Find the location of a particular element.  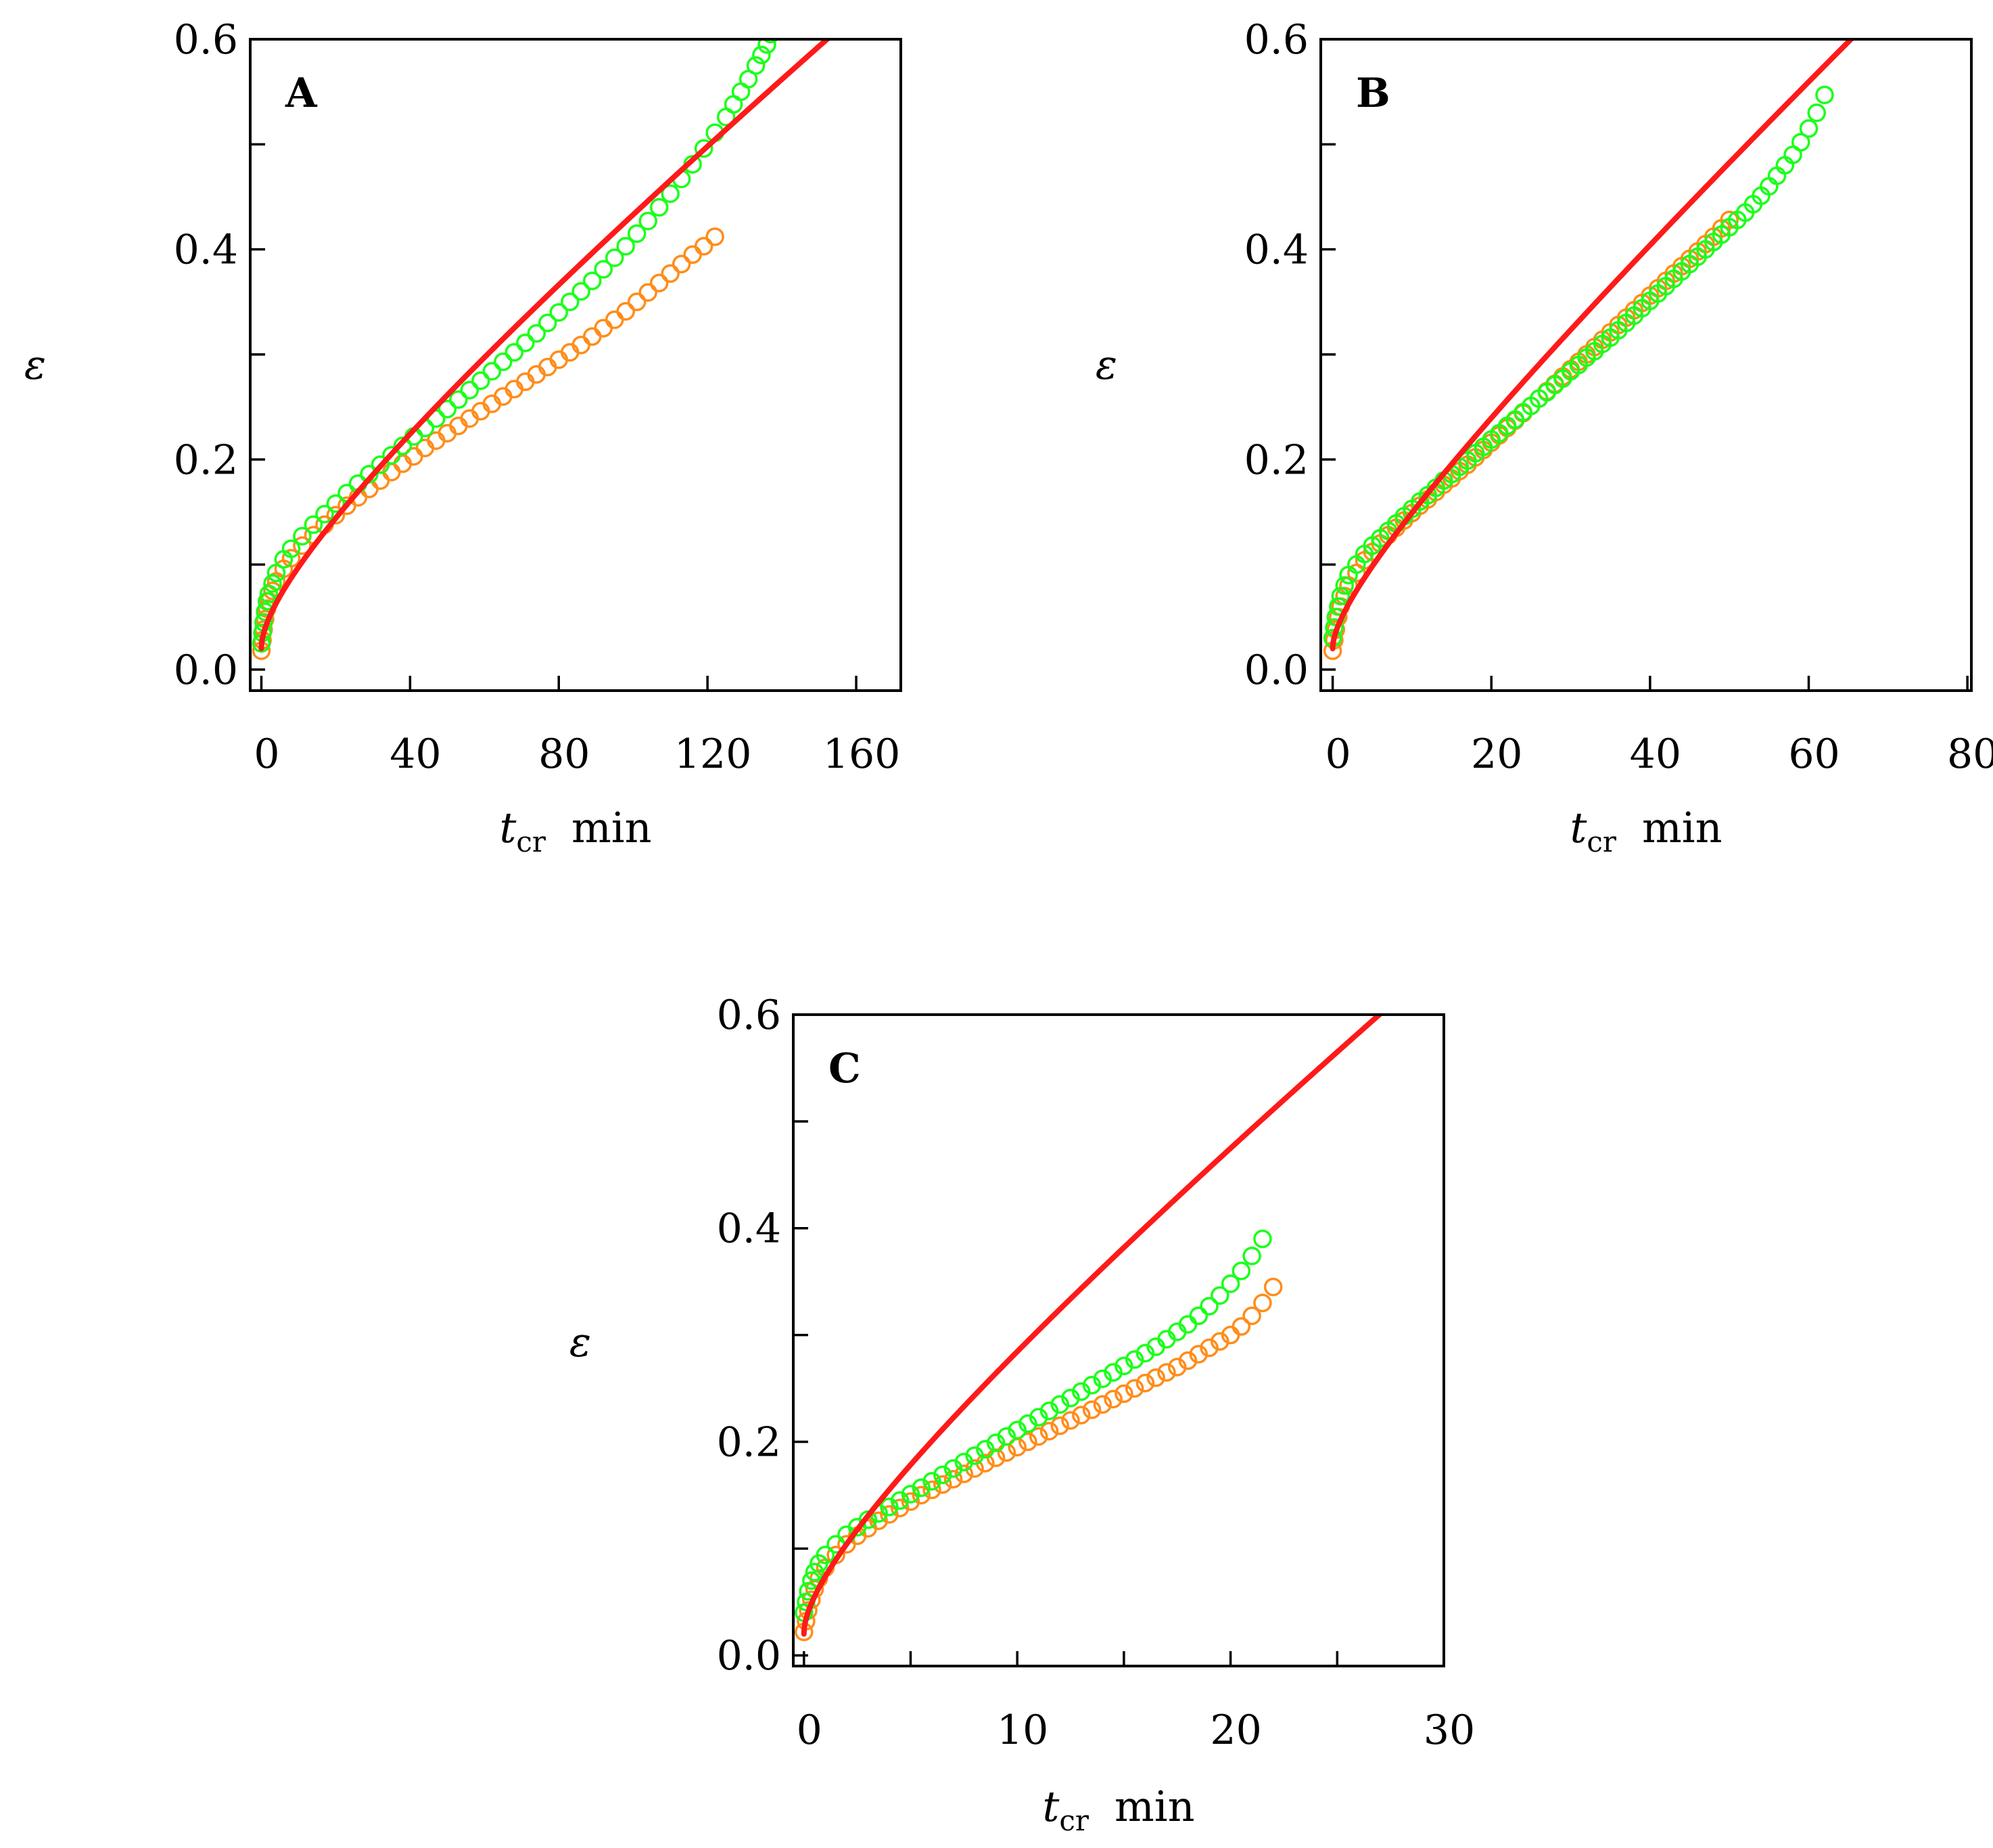

fit-line is located at coordinates (544, 345).